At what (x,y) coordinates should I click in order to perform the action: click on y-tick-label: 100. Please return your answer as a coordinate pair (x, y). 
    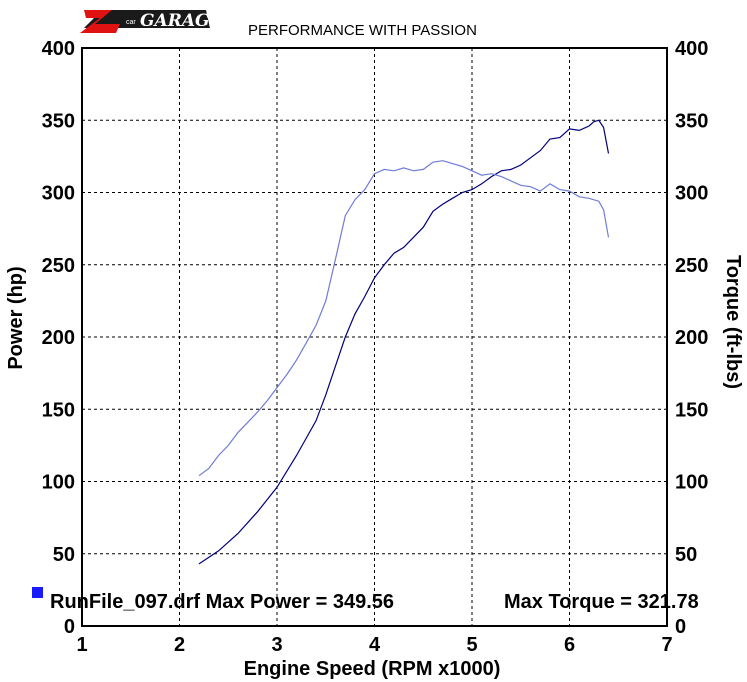
    Looking at the image, I should click on (58, 483).